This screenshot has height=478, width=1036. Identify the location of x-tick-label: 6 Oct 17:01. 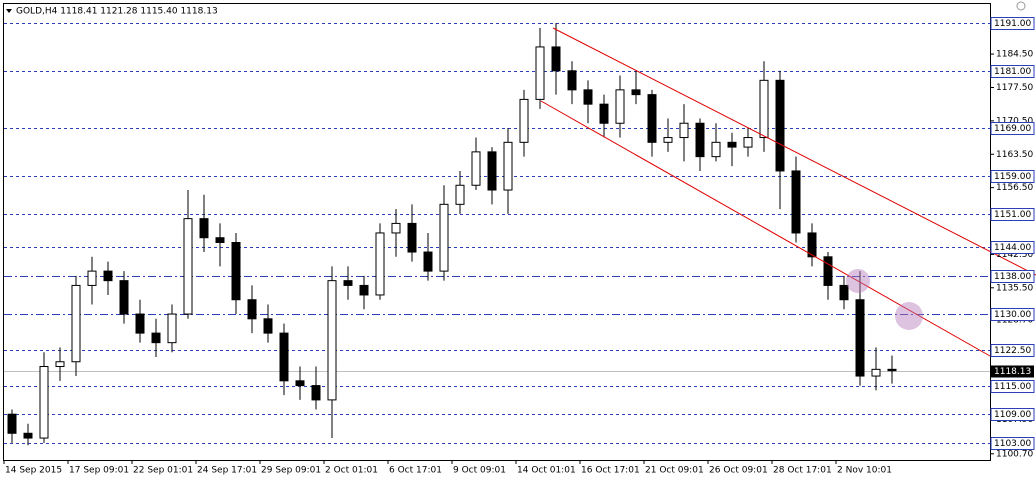
(415, 471).